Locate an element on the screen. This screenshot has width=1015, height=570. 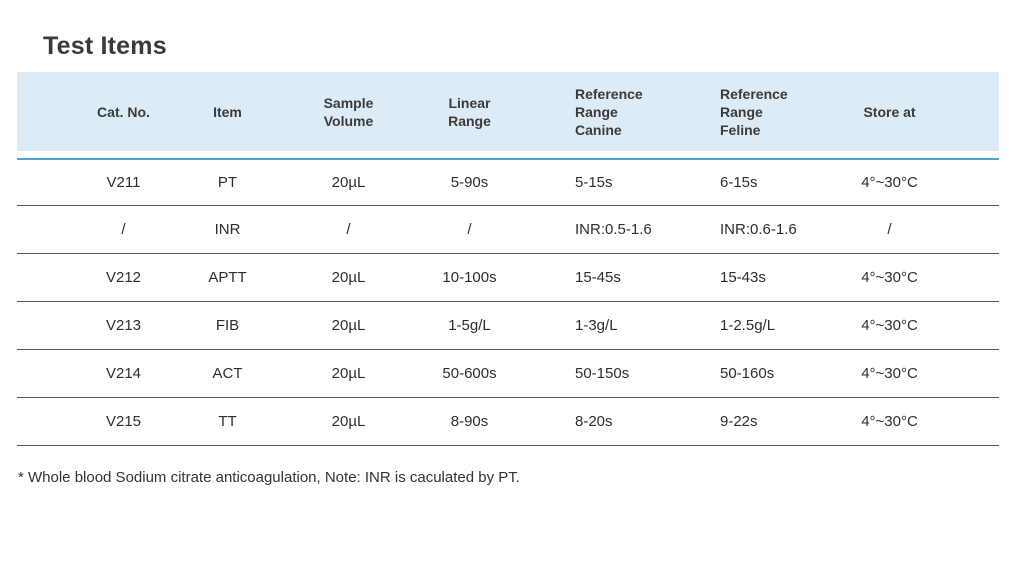
col-header-cat-no: Cat. No. is located at coordinates (96, 115).